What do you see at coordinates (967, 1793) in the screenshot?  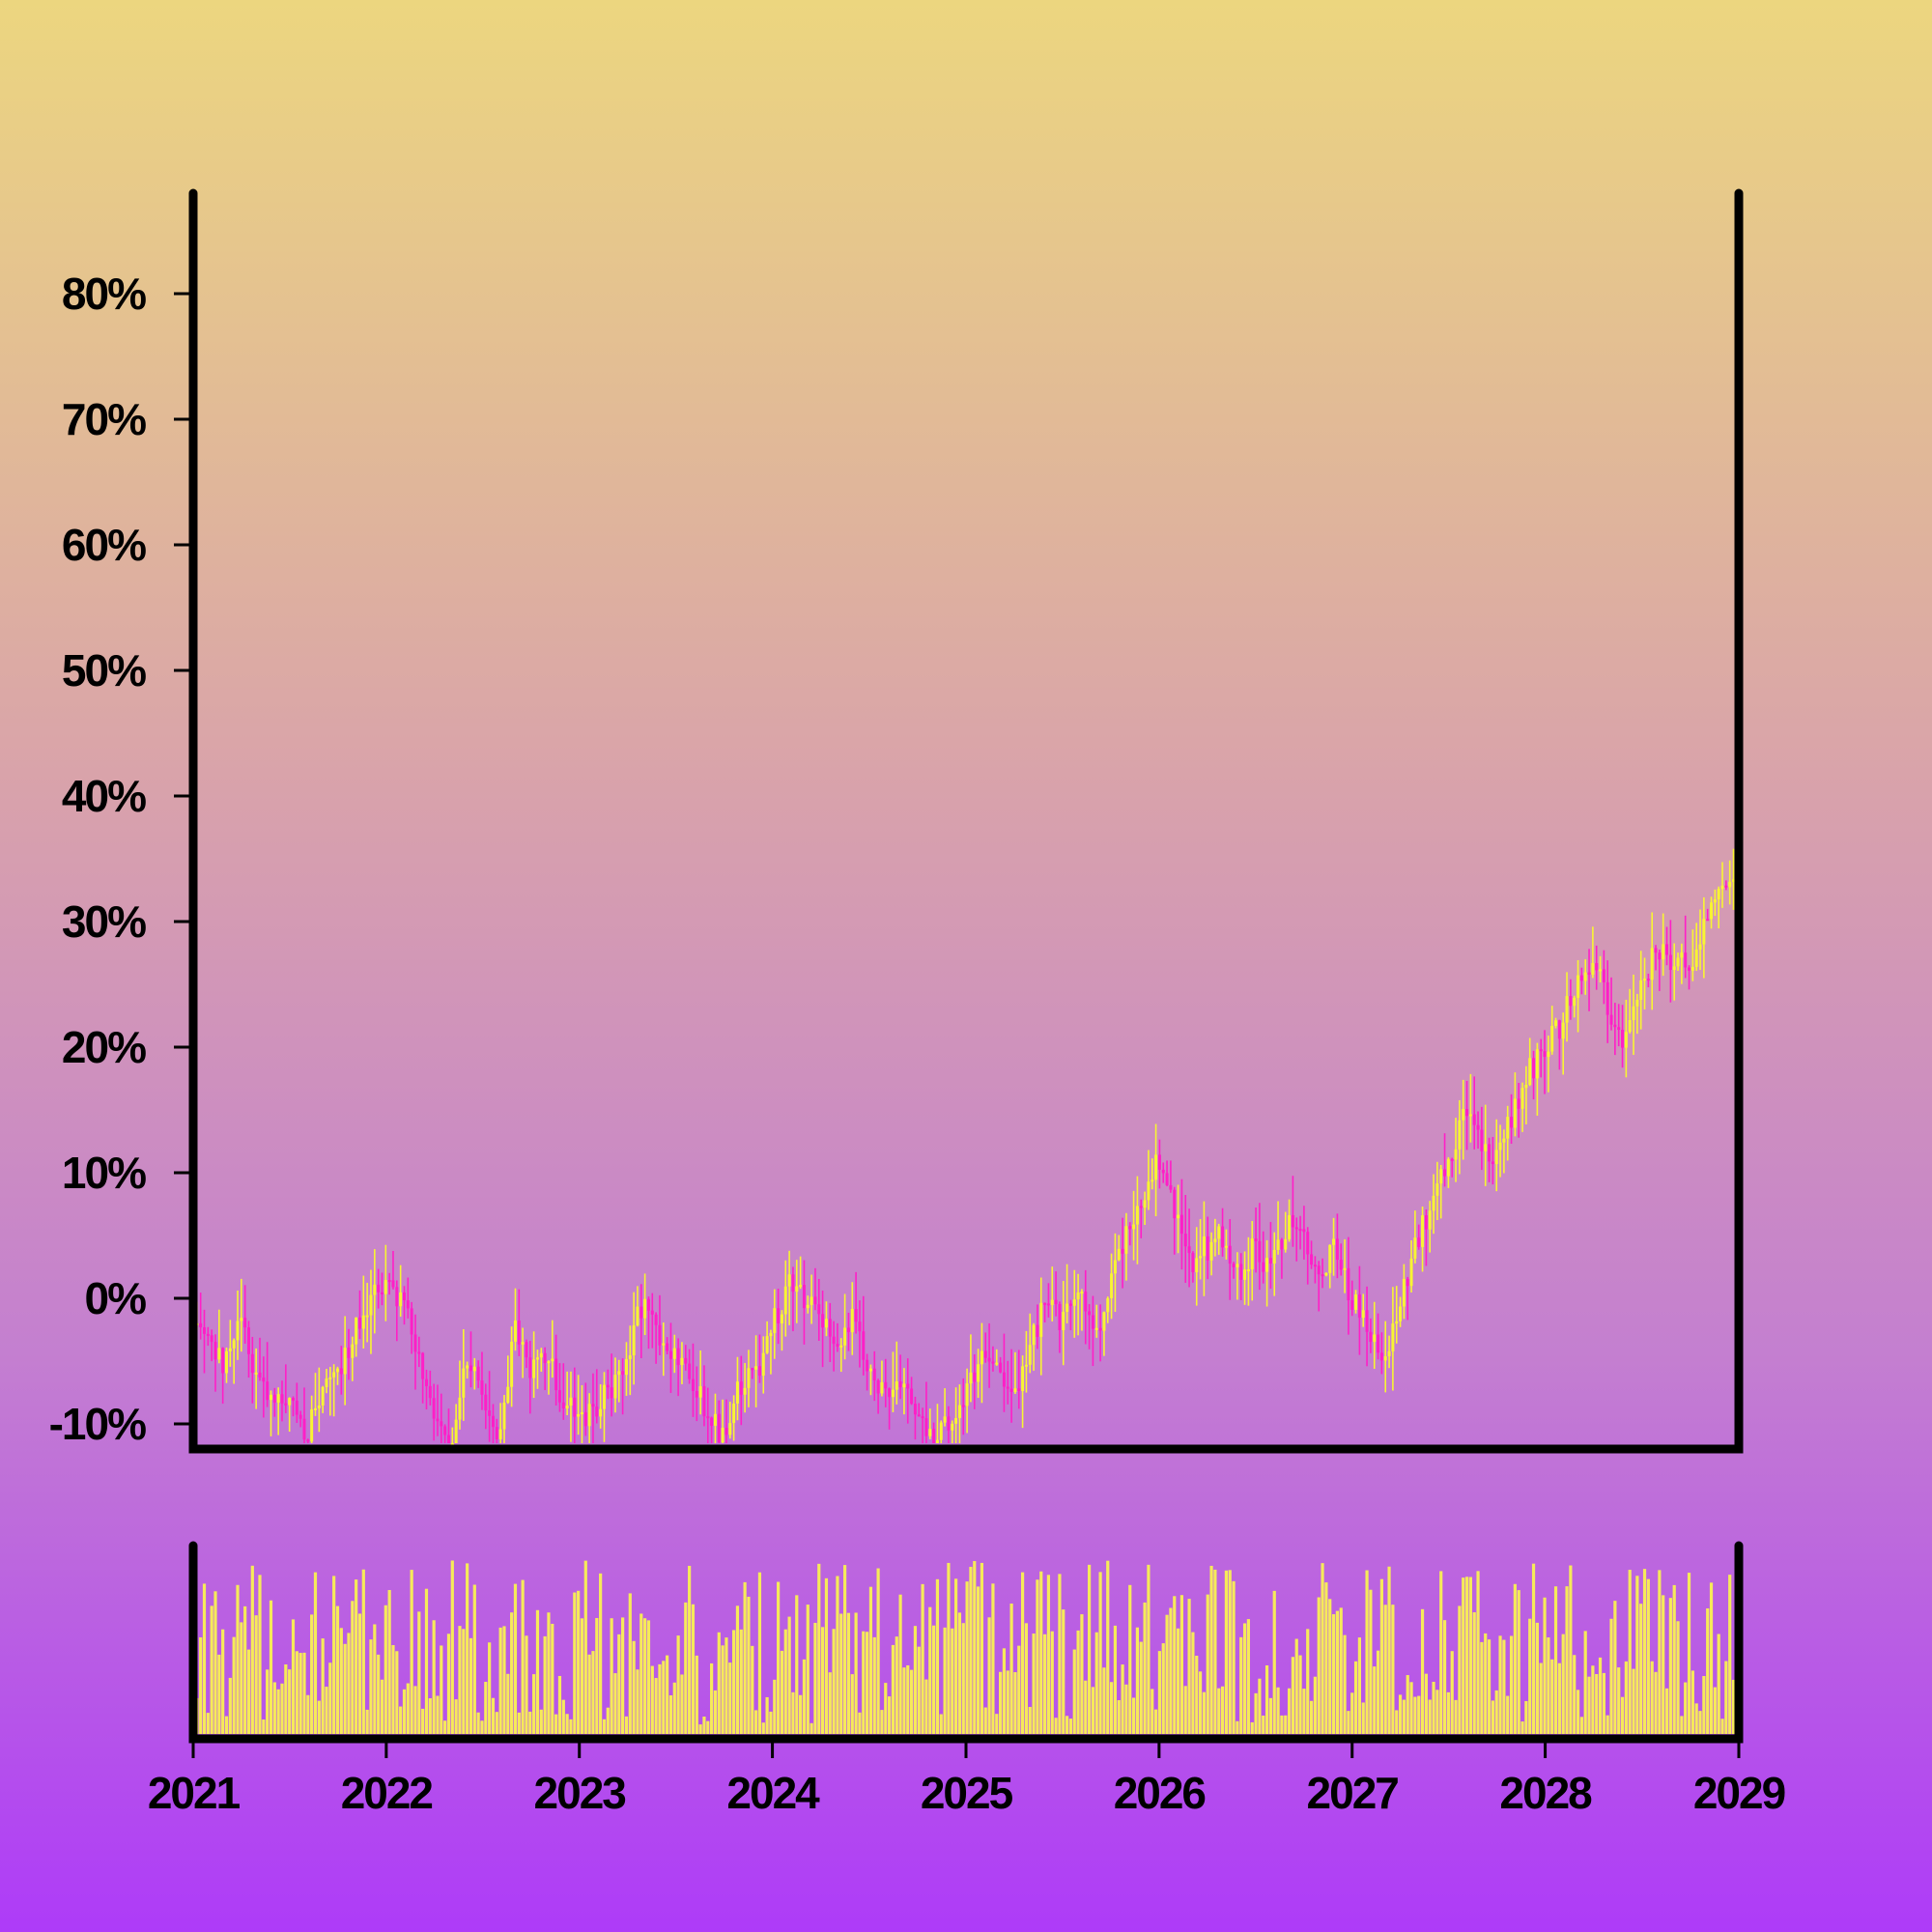 I see `x-tick-label: 2025` at bounding box center [967, 1793].